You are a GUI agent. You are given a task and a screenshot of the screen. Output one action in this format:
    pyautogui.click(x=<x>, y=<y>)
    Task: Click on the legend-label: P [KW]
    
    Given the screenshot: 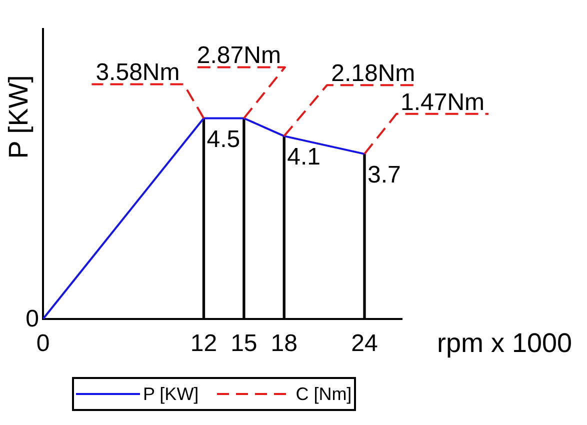 What is the action you would take?
    pyautogui.click(x=171, y=394)
    